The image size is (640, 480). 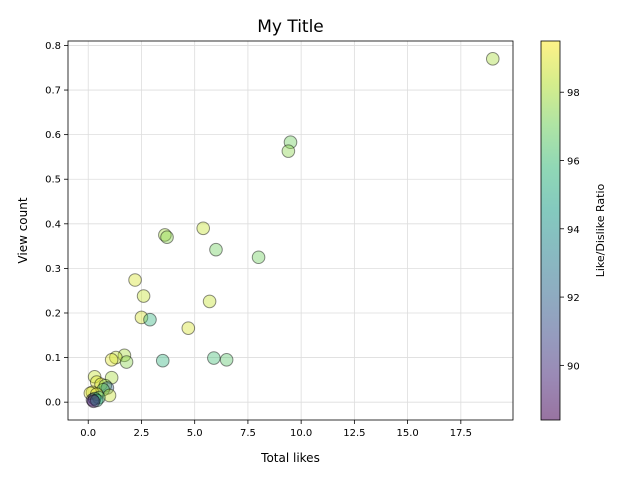 What do you see at coordinates (290, 27) in the screenshot?
I see `chart-title: My Title` at bounding box center [290, 27].